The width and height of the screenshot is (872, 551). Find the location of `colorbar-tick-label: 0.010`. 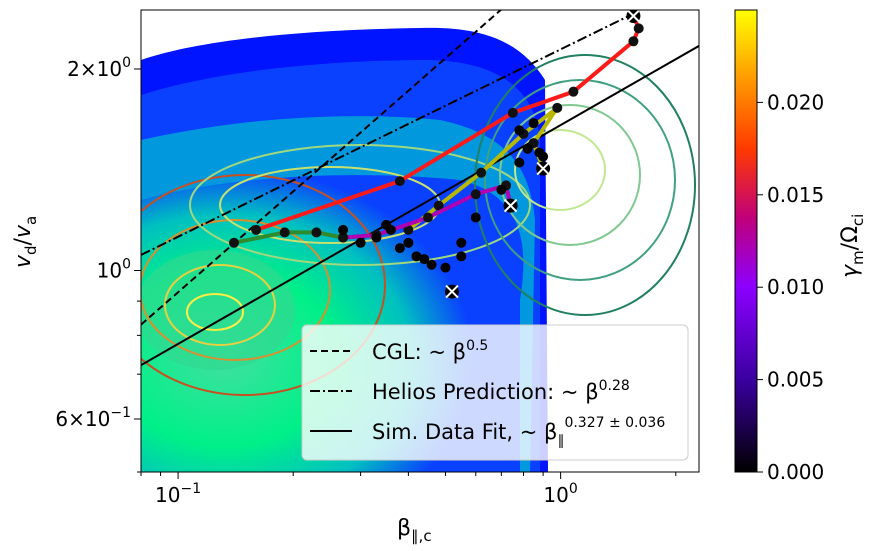

colorbar-tick-label: 0.010 is located at coordinates (795, 287).